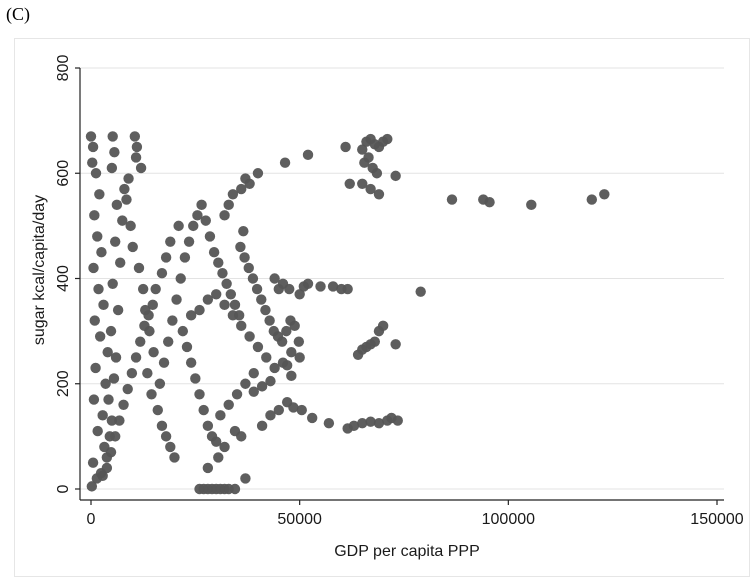 This screenshot has height=581, width=754. Describe the element at coordinates (39, 270) in the screenshot. I see `y-axis-title: sugar kcal/capita/day` at that location.